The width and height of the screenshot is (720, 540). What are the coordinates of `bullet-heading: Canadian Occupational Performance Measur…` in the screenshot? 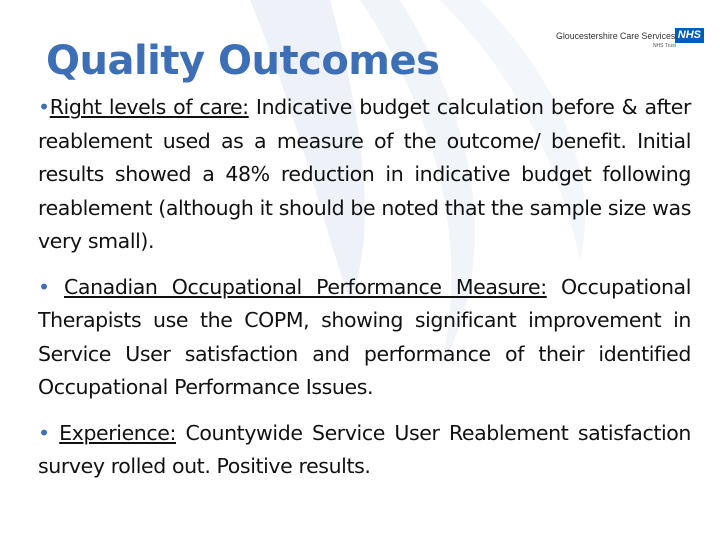 It's located at (305, 286).